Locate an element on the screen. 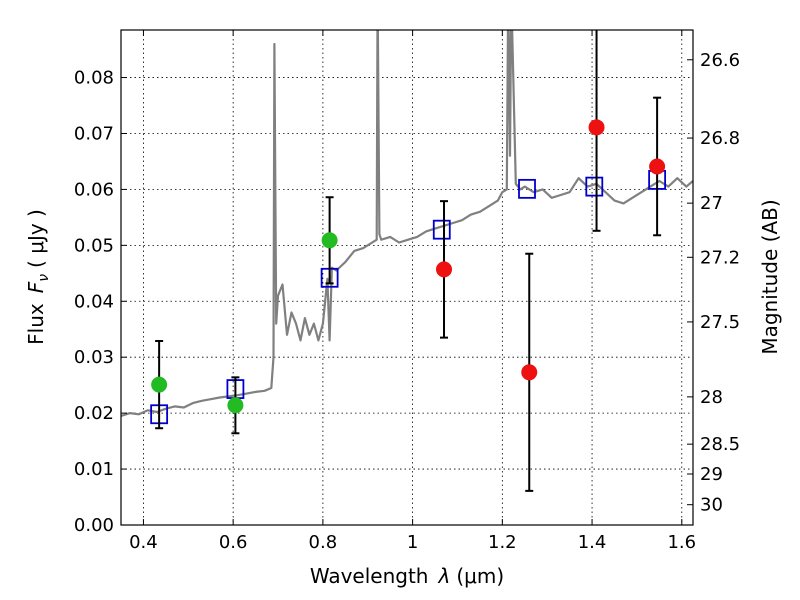 Image resolution: width=800 pixels, height=600 pixels. x-tick-label: 0.6 is located at coordinates (233, 542).